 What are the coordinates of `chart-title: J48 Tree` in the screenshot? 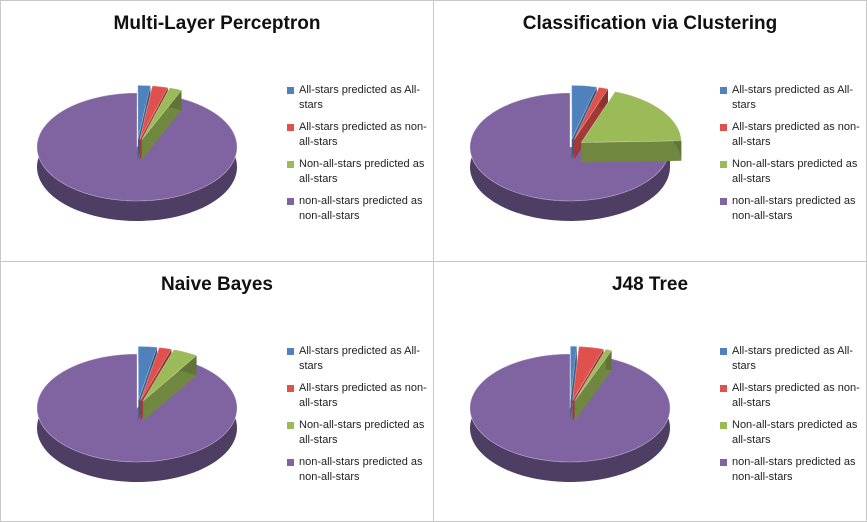 It's located at (650, 284).